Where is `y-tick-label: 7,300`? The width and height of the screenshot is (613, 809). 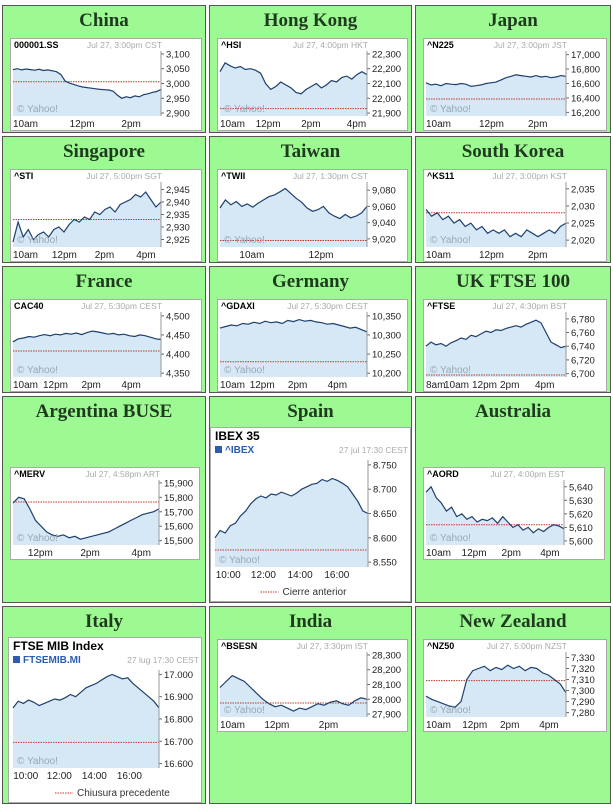 y-tick-label: 7,300 is located at coordinates (583, 691).